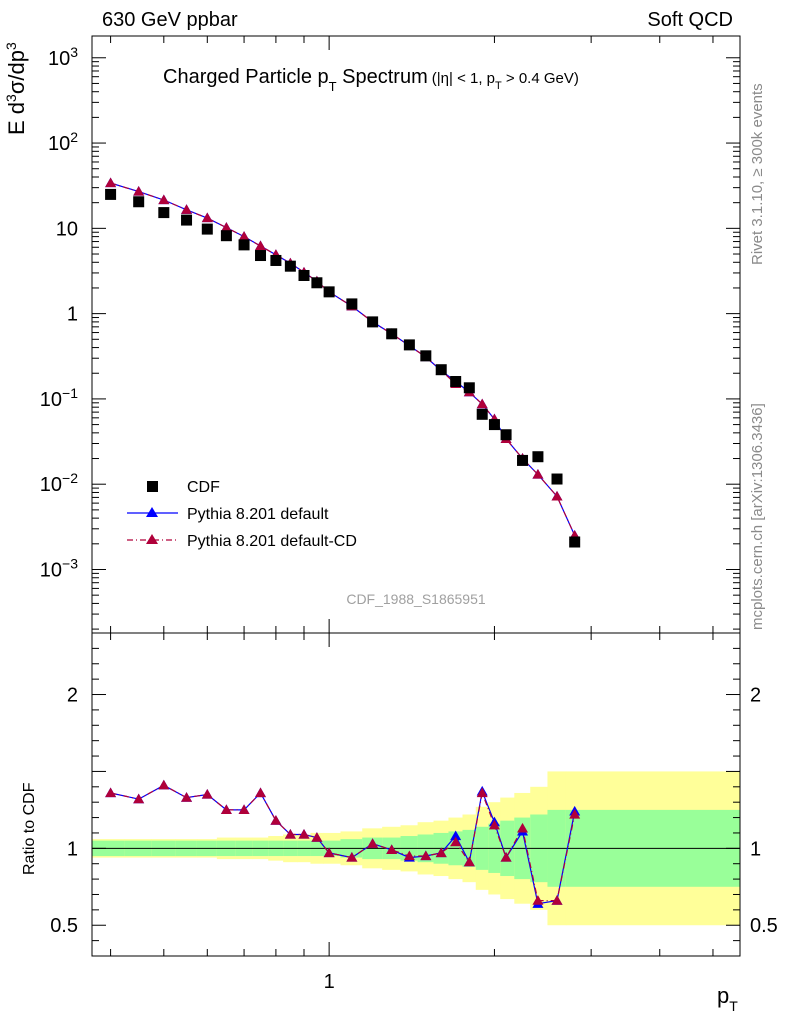  Describe the element at coordinates (757, 516) in the screenshot. I see `mcplots-label: mcplots.cern.ch [arXiv:1306.3436]` at that location.